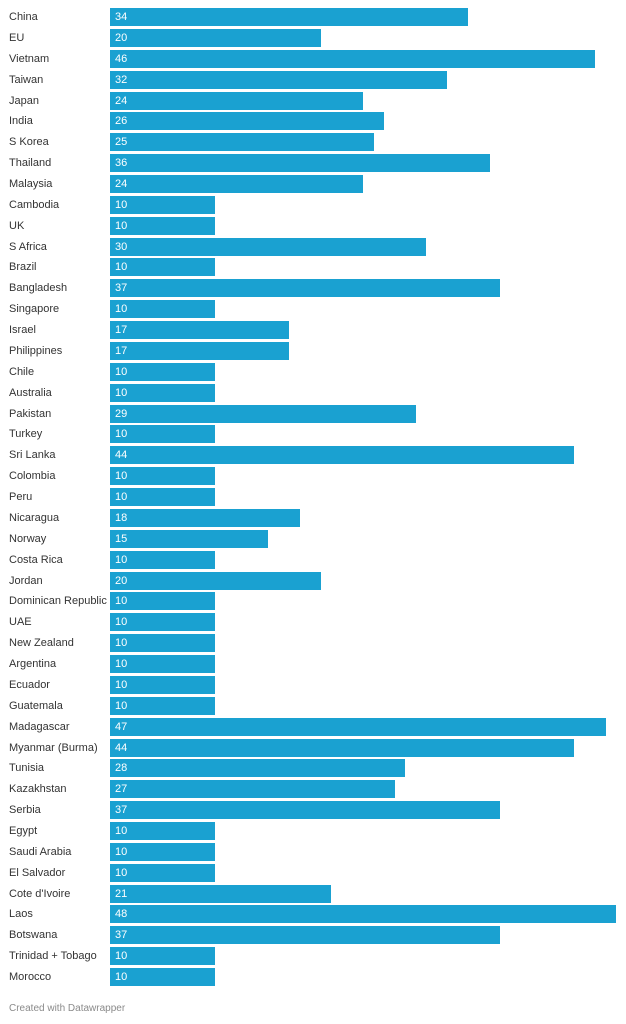 The height and width of the screenshot is (1024, 626). What do you see at coordinates (29, 58) in the screenshot?
I see `category-label: Vietnam` at bounding box center [29, 58].